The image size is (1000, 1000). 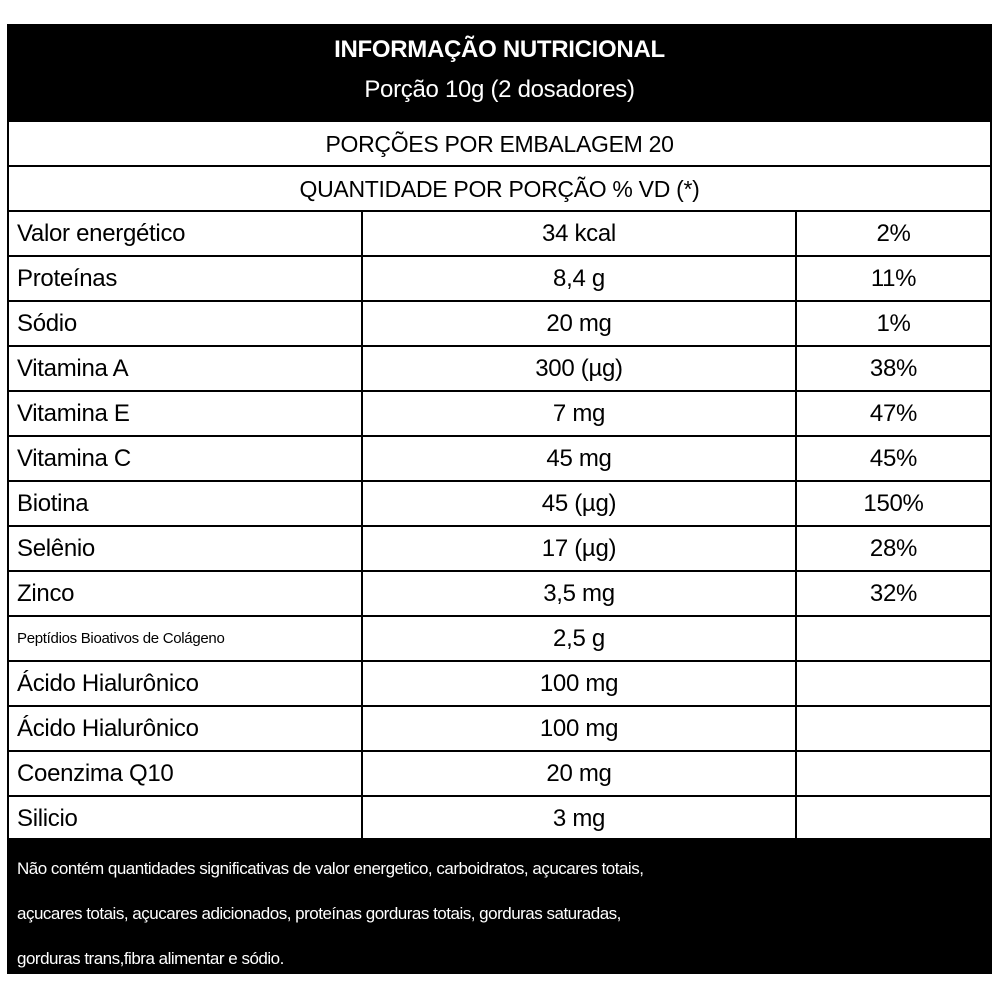 What do you see at coordinates (580, 503) in the screenshot?
I see `nutrient-amount: 45 (µg)` at bounding box center [580, 503].